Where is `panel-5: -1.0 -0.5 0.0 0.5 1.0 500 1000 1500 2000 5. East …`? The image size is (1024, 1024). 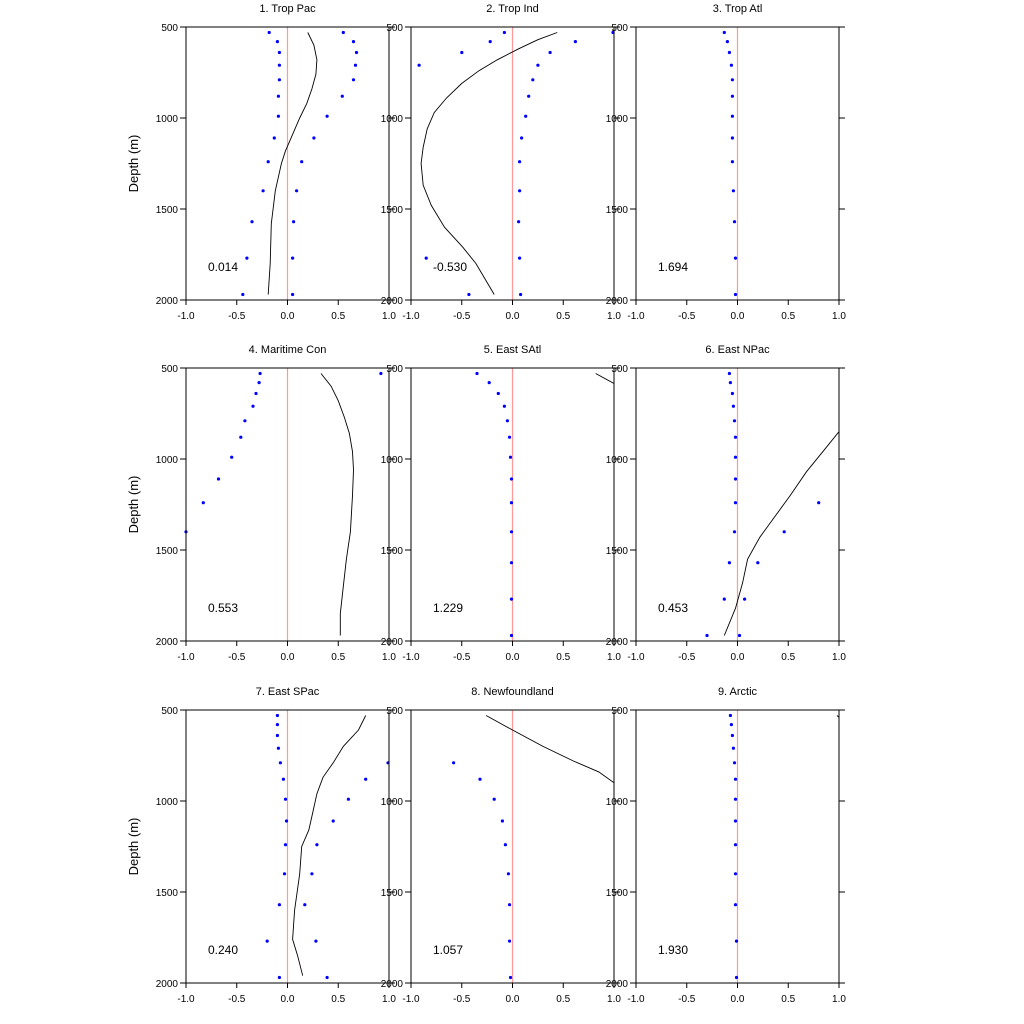
panel-5: -1.0 -0.5 0.0 0.5 1.0 500 1000 1500 2000 5. East … is located at coordinates (501, 503).